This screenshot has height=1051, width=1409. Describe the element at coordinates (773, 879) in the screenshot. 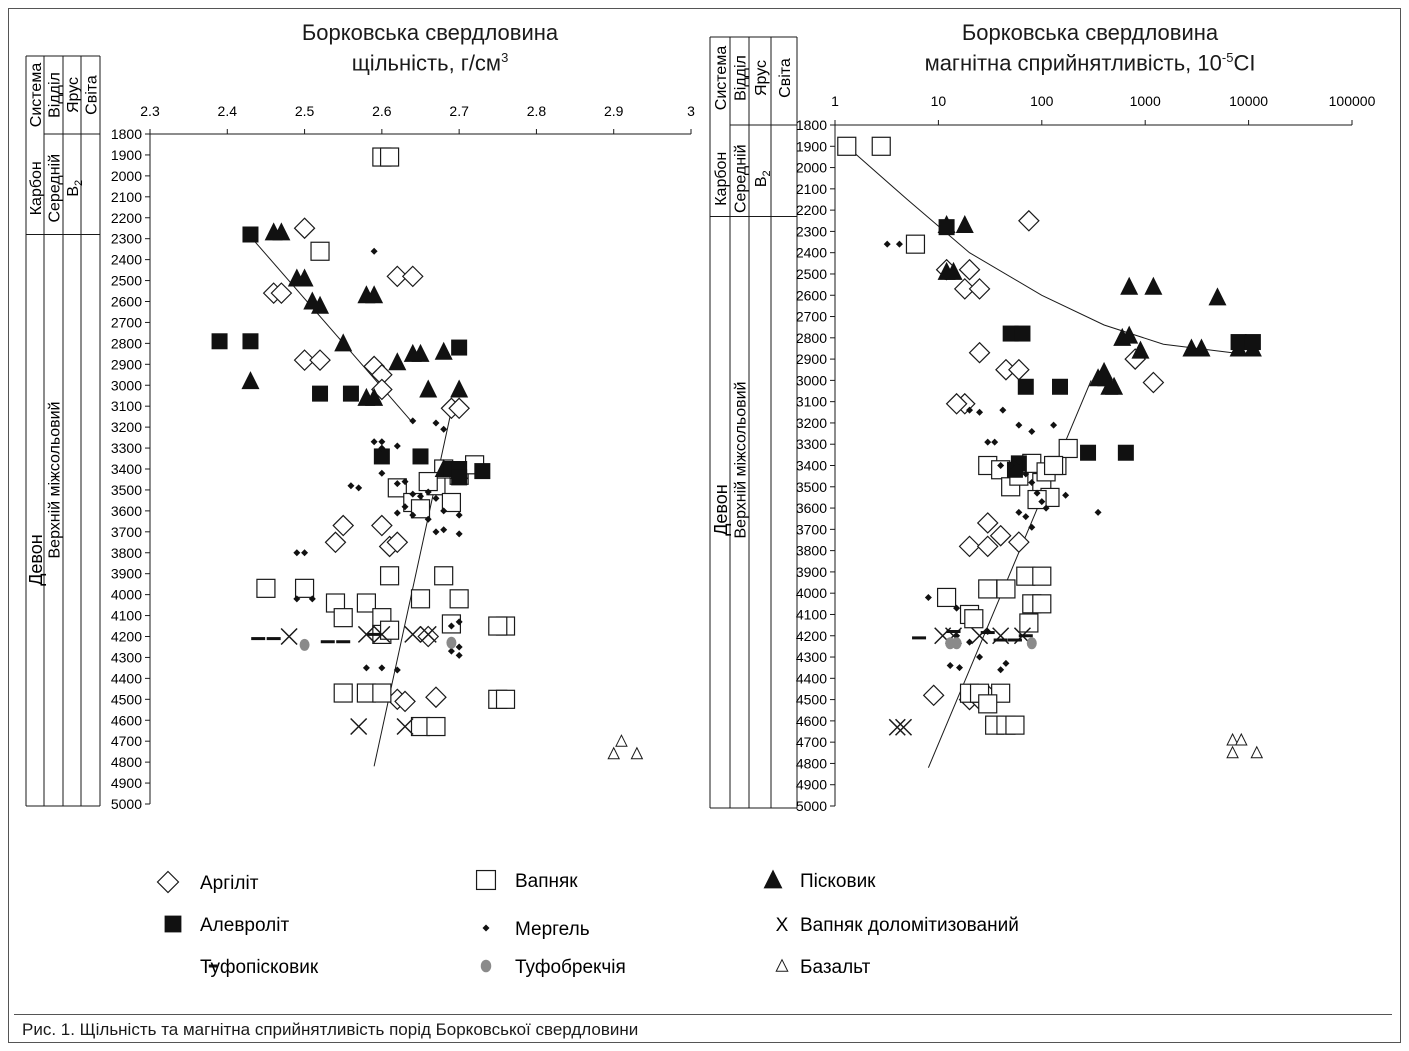

I see `legend-marker-triangle` at that location.